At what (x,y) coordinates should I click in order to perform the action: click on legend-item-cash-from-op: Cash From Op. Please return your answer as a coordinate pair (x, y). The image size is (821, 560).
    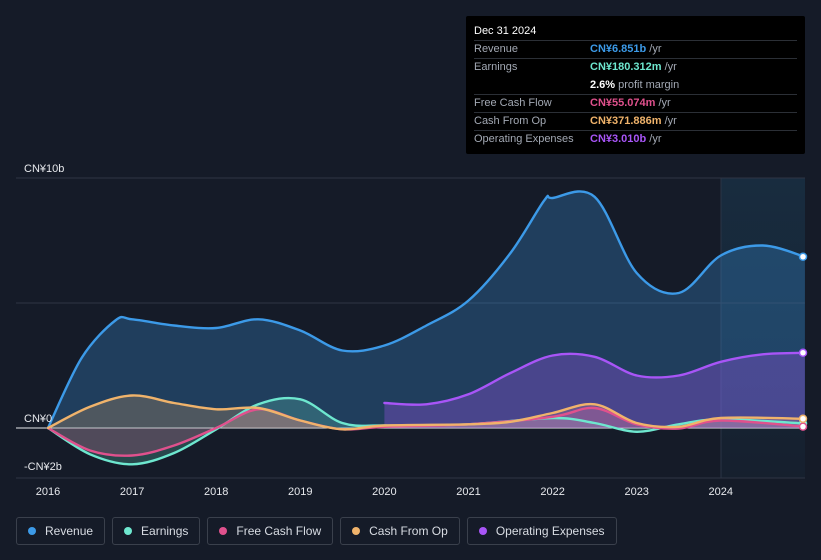
    Looking at the image, I should click on (400, 531).